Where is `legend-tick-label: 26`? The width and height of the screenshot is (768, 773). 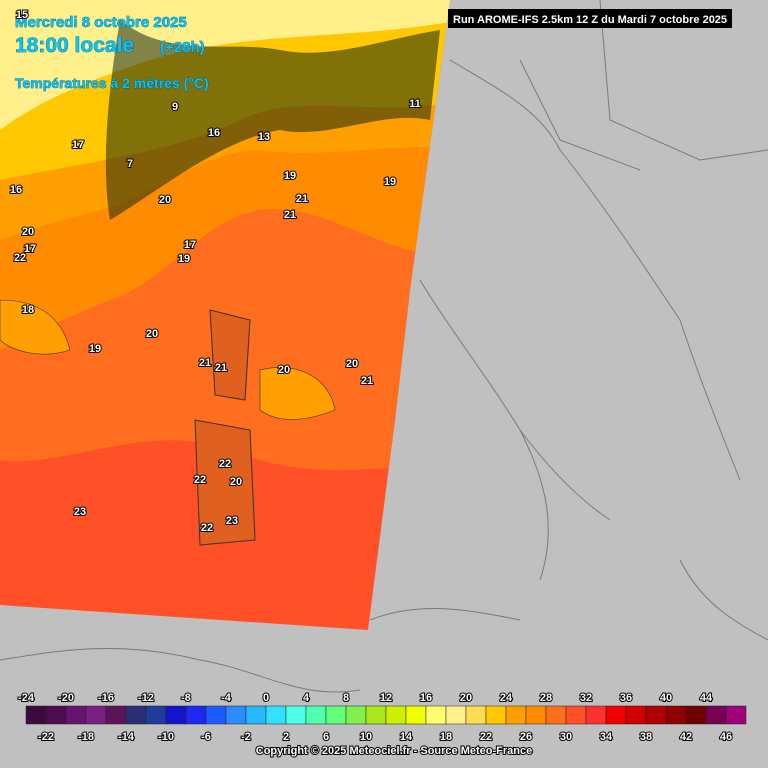 legend-tick-label: 26 is located at coordinates (526, 737).